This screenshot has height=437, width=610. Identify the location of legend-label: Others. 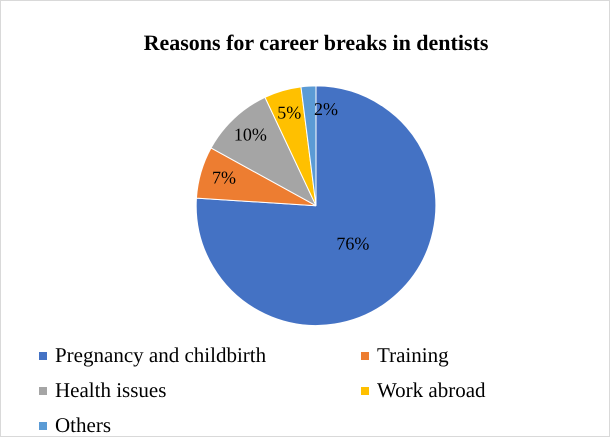
(83, 425).